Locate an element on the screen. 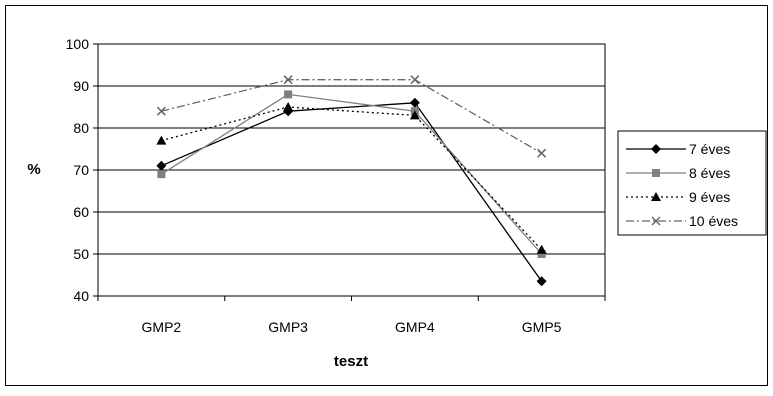 This screenshot has height=396, width=773. legend: 7 éves 8 éves 9 éves 10 éves is located at coordinates (692, 183).